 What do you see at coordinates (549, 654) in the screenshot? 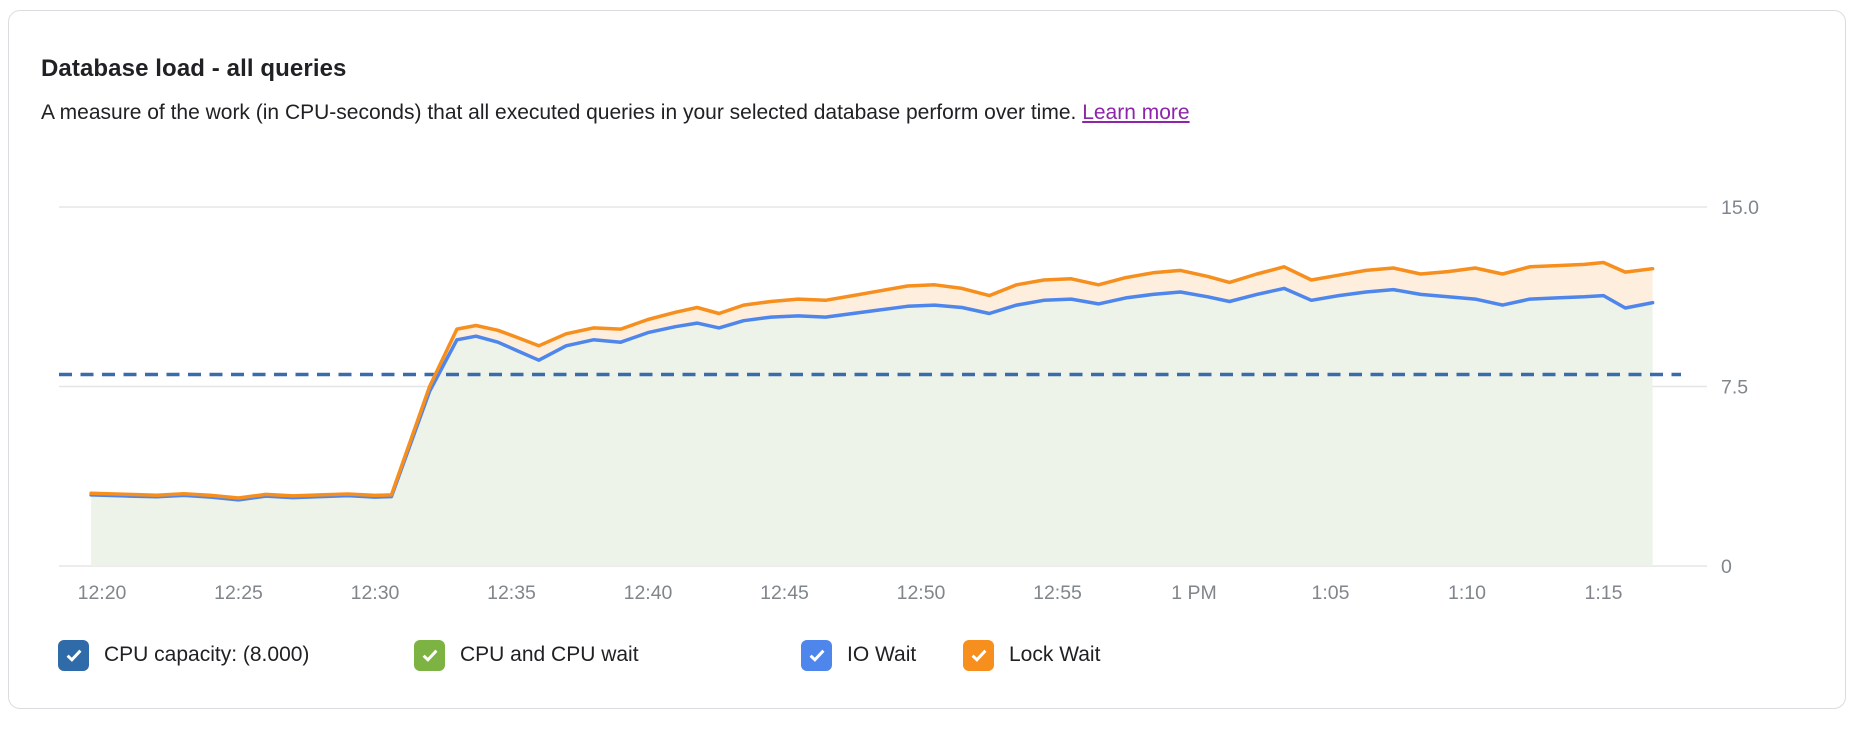
I see `legend-label: CPU and CPU wait` at bounding box center [549, 654].